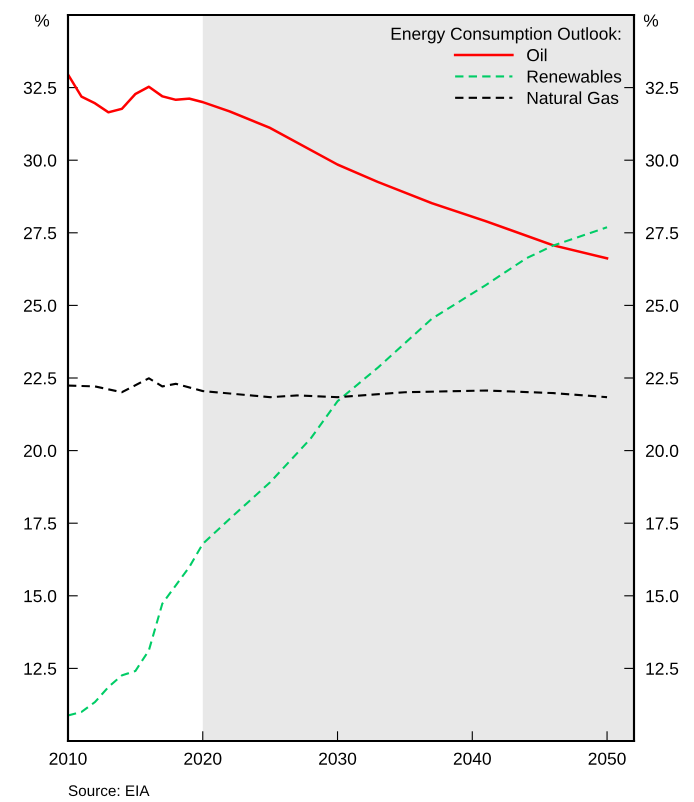 This screenshot has width=694, height=802. I want to click on y-tick-label: 25.0, so click(40, 306).